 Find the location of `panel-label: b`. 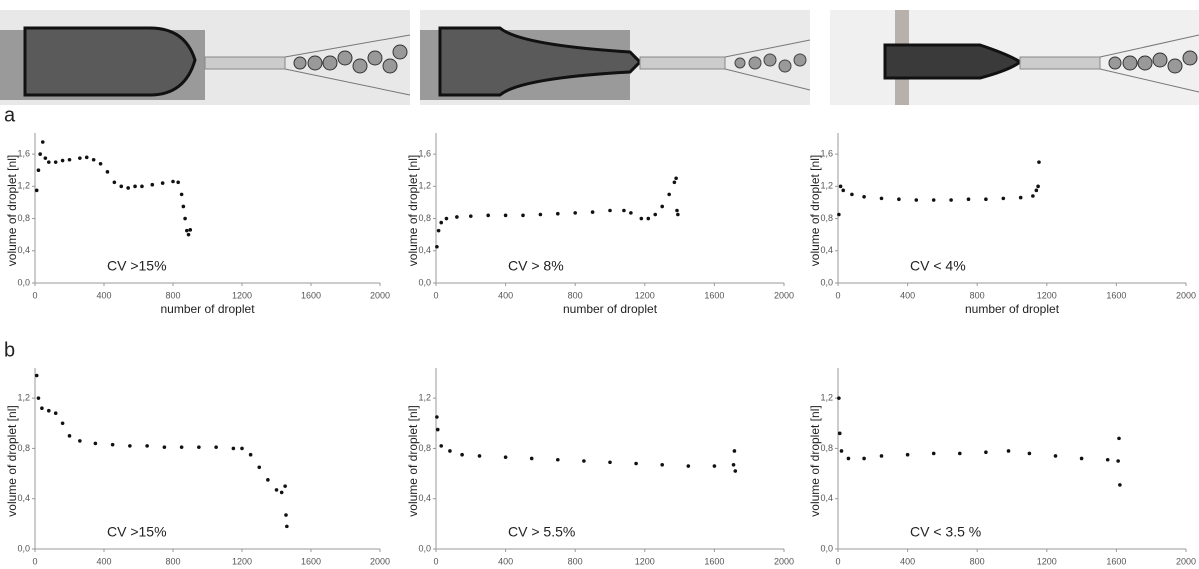

panel-label: b is located at coordinates (9, 350).